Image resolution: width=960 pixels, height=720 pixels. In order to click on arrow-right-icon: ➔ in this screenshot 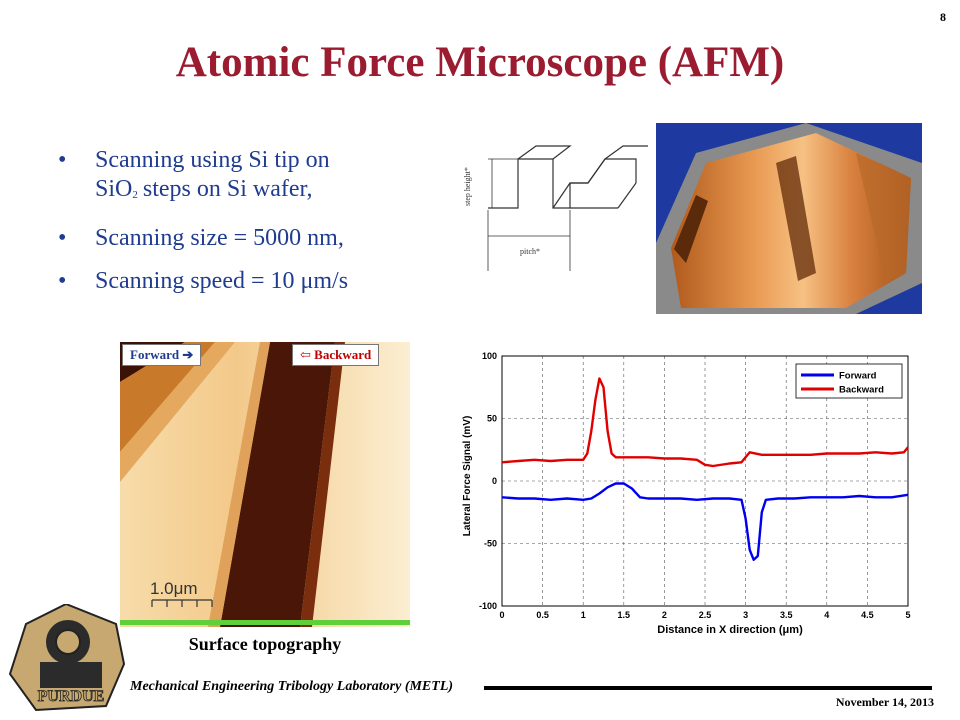, I will do `click(188, 354)`.